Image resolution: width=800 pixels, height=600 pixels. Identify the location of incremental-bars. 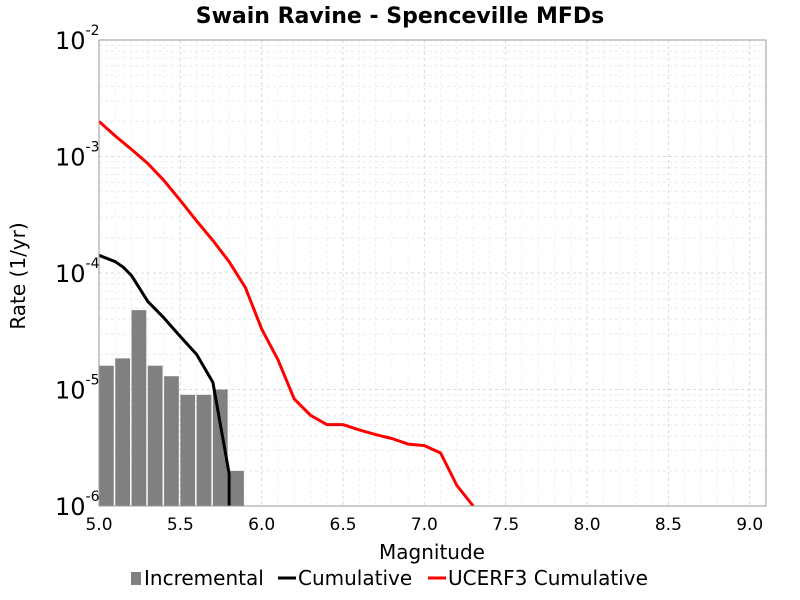
(171, 408).